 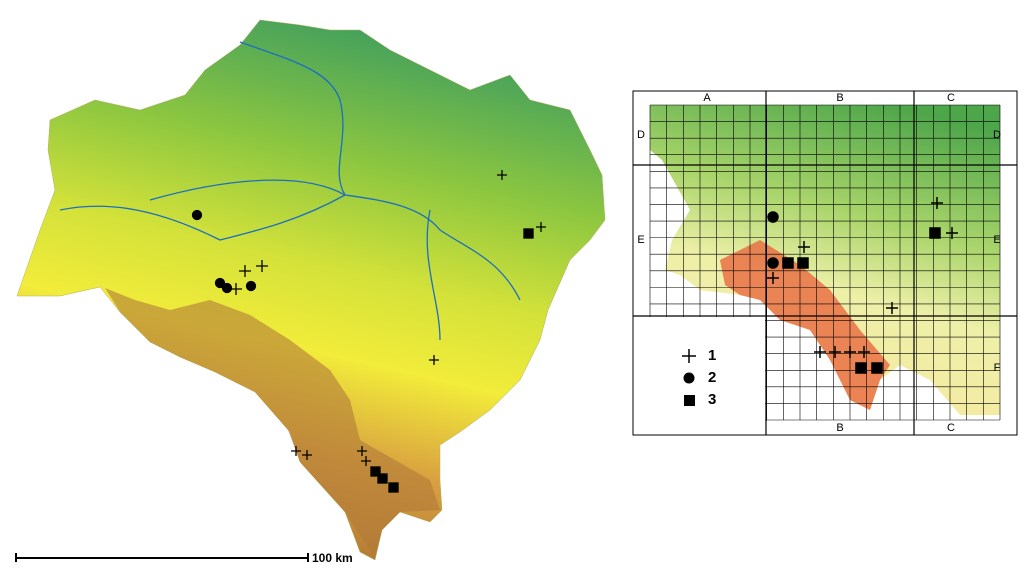 What do you see at coordinates (332, 558) in the screenshot?
I see `scale-label: 100 km` at bounding box center [332, 558].